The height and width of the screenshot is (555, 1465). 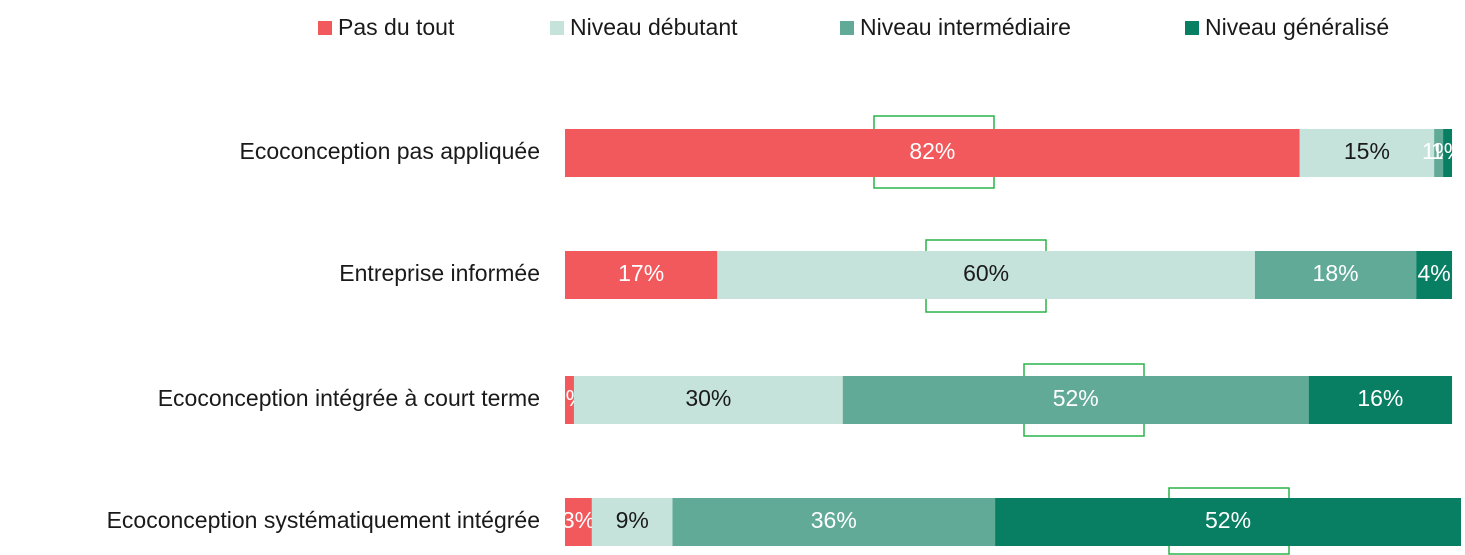 I want to click on value-label: 16%, so click(x=1380, y=398).